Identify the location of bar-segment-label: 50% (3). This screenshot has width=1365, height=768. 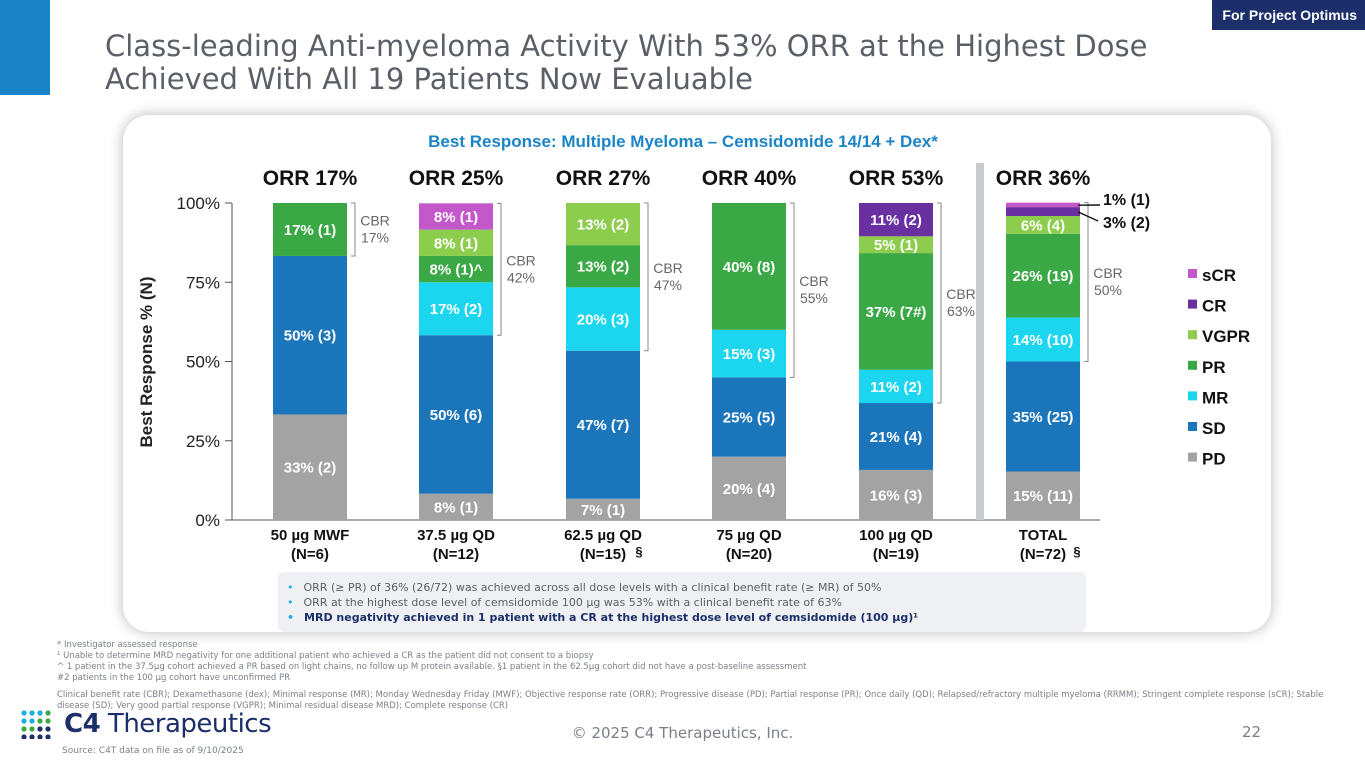
(310, 336).